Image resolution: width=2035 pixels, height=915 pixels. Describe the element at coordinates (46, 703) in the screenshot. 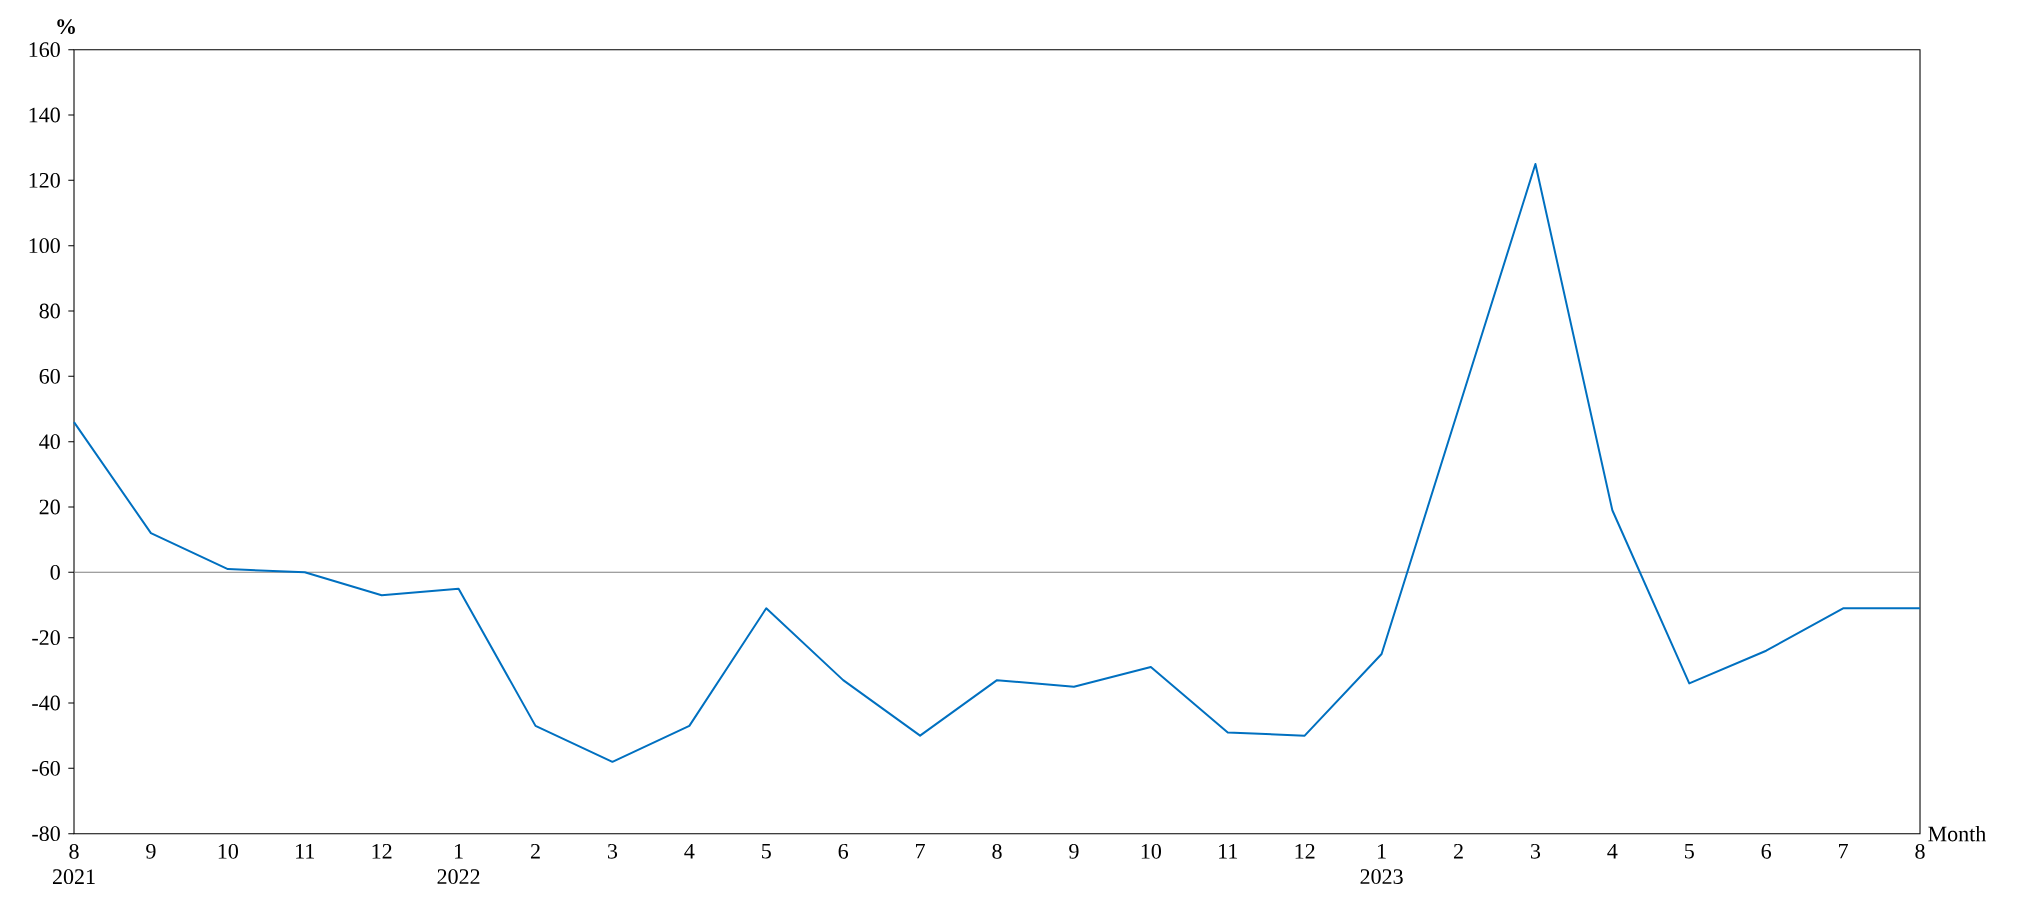

I see `y-tick-label: -40` at that location.